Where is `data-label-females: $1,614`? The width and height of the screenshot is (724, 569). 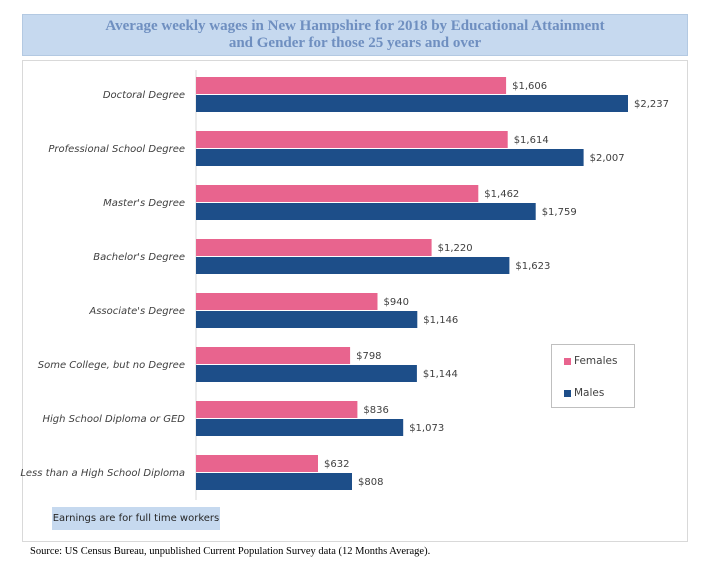
data-label-females: $1,614 is located at coordinates (531, 140).